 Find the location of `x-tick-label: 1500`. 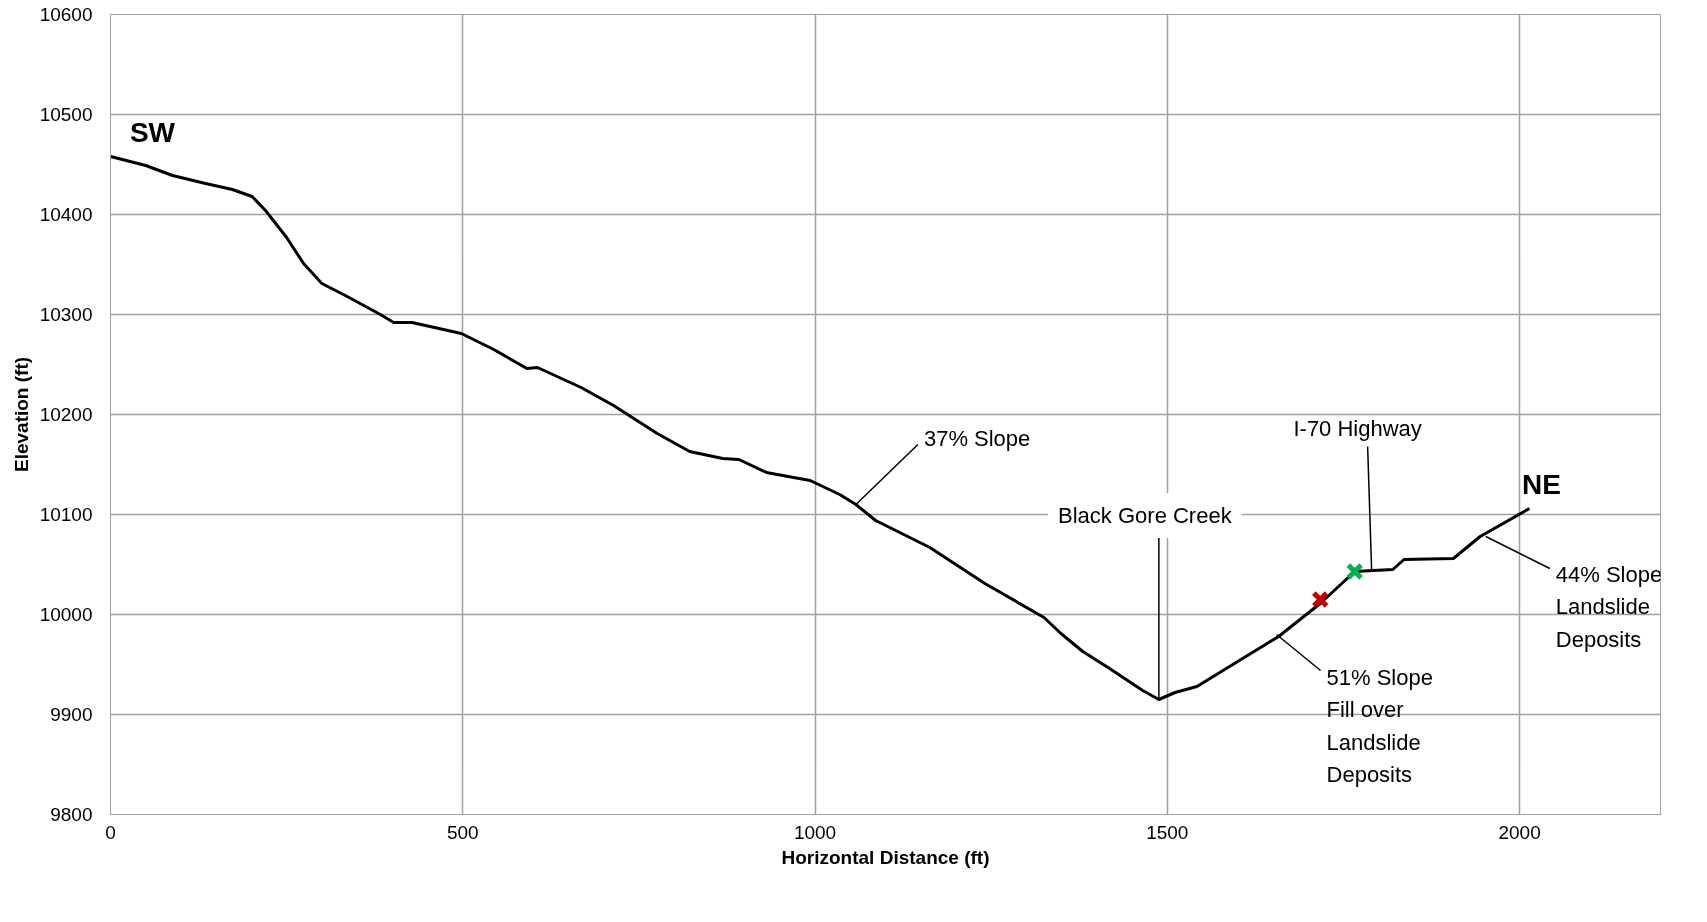

x-tick-label: 1500 is located at coordinates (1167, 832).